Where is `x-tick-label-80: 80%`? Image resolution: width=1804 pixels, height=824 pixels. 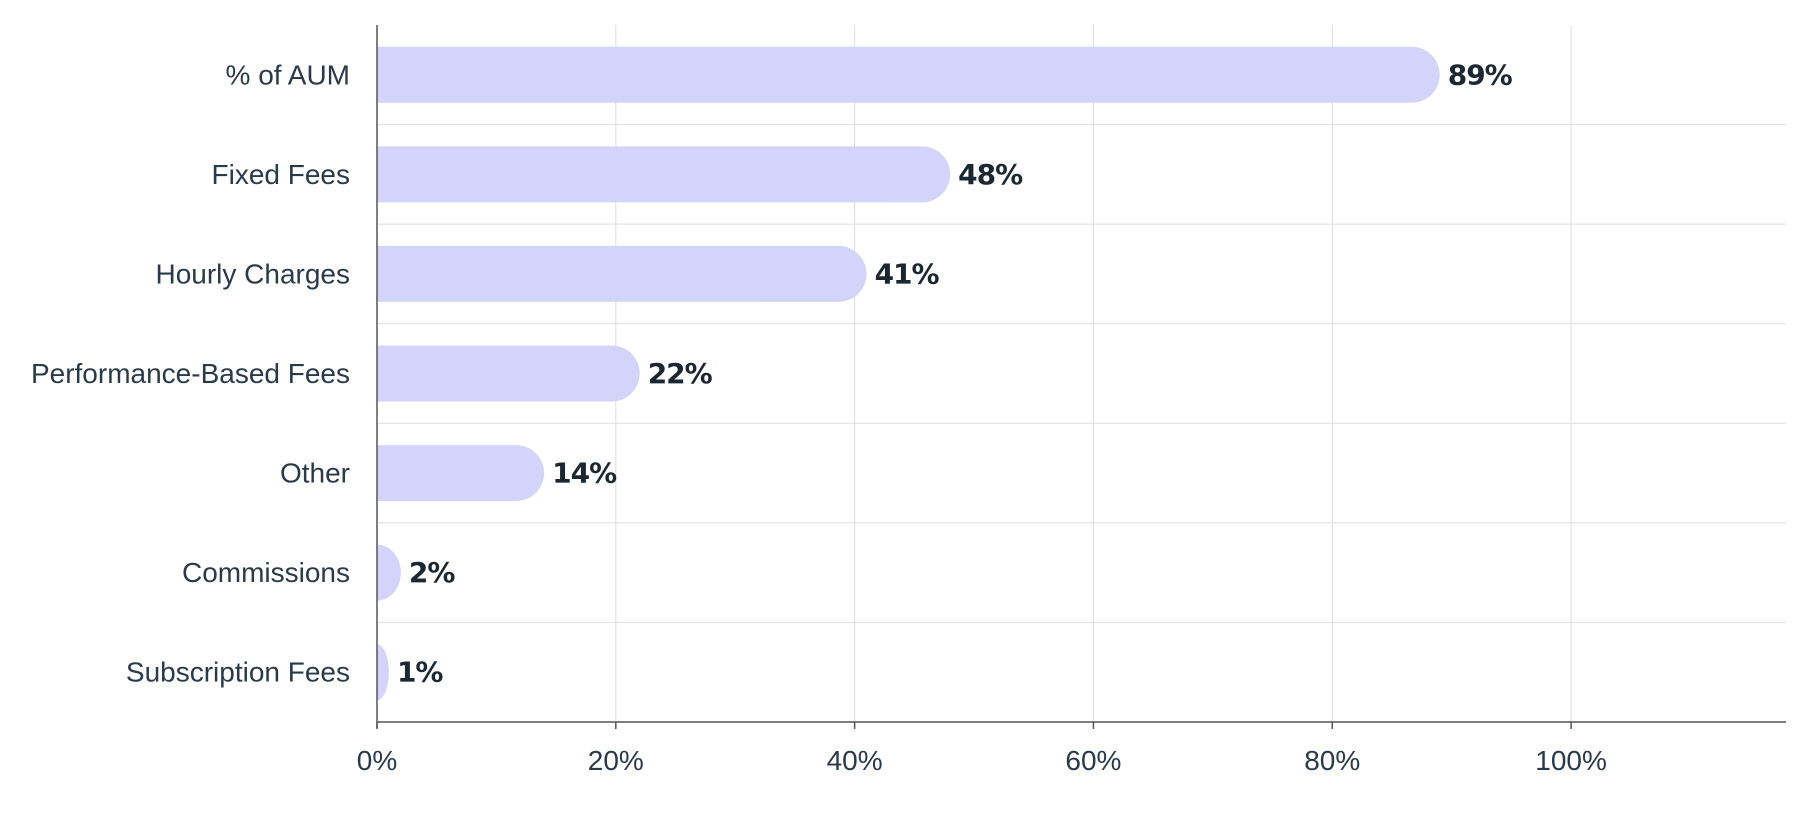 x-tick-label-80: 80% is located at coordinates (1332, 760).